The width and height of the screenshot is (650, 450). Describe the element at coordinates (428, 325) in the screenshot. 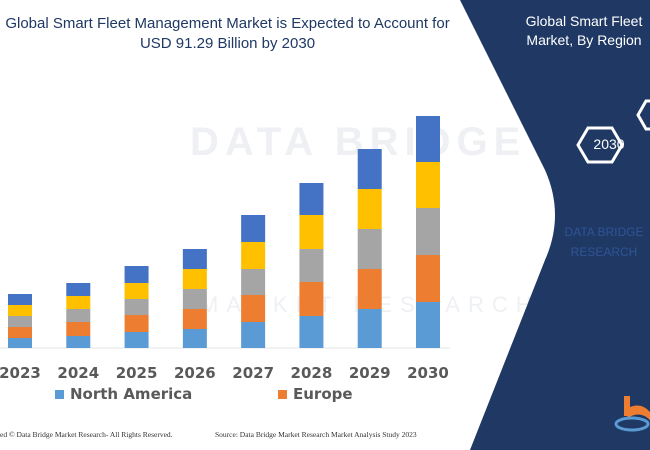

I see `bar-segment-north-america-2030` at that location.